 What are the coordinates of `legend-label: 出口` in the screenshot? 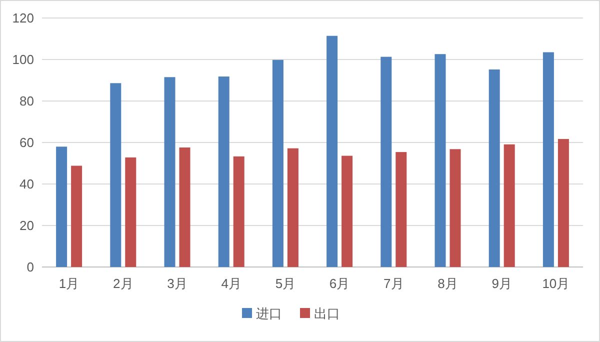 It's located at (327, 313).